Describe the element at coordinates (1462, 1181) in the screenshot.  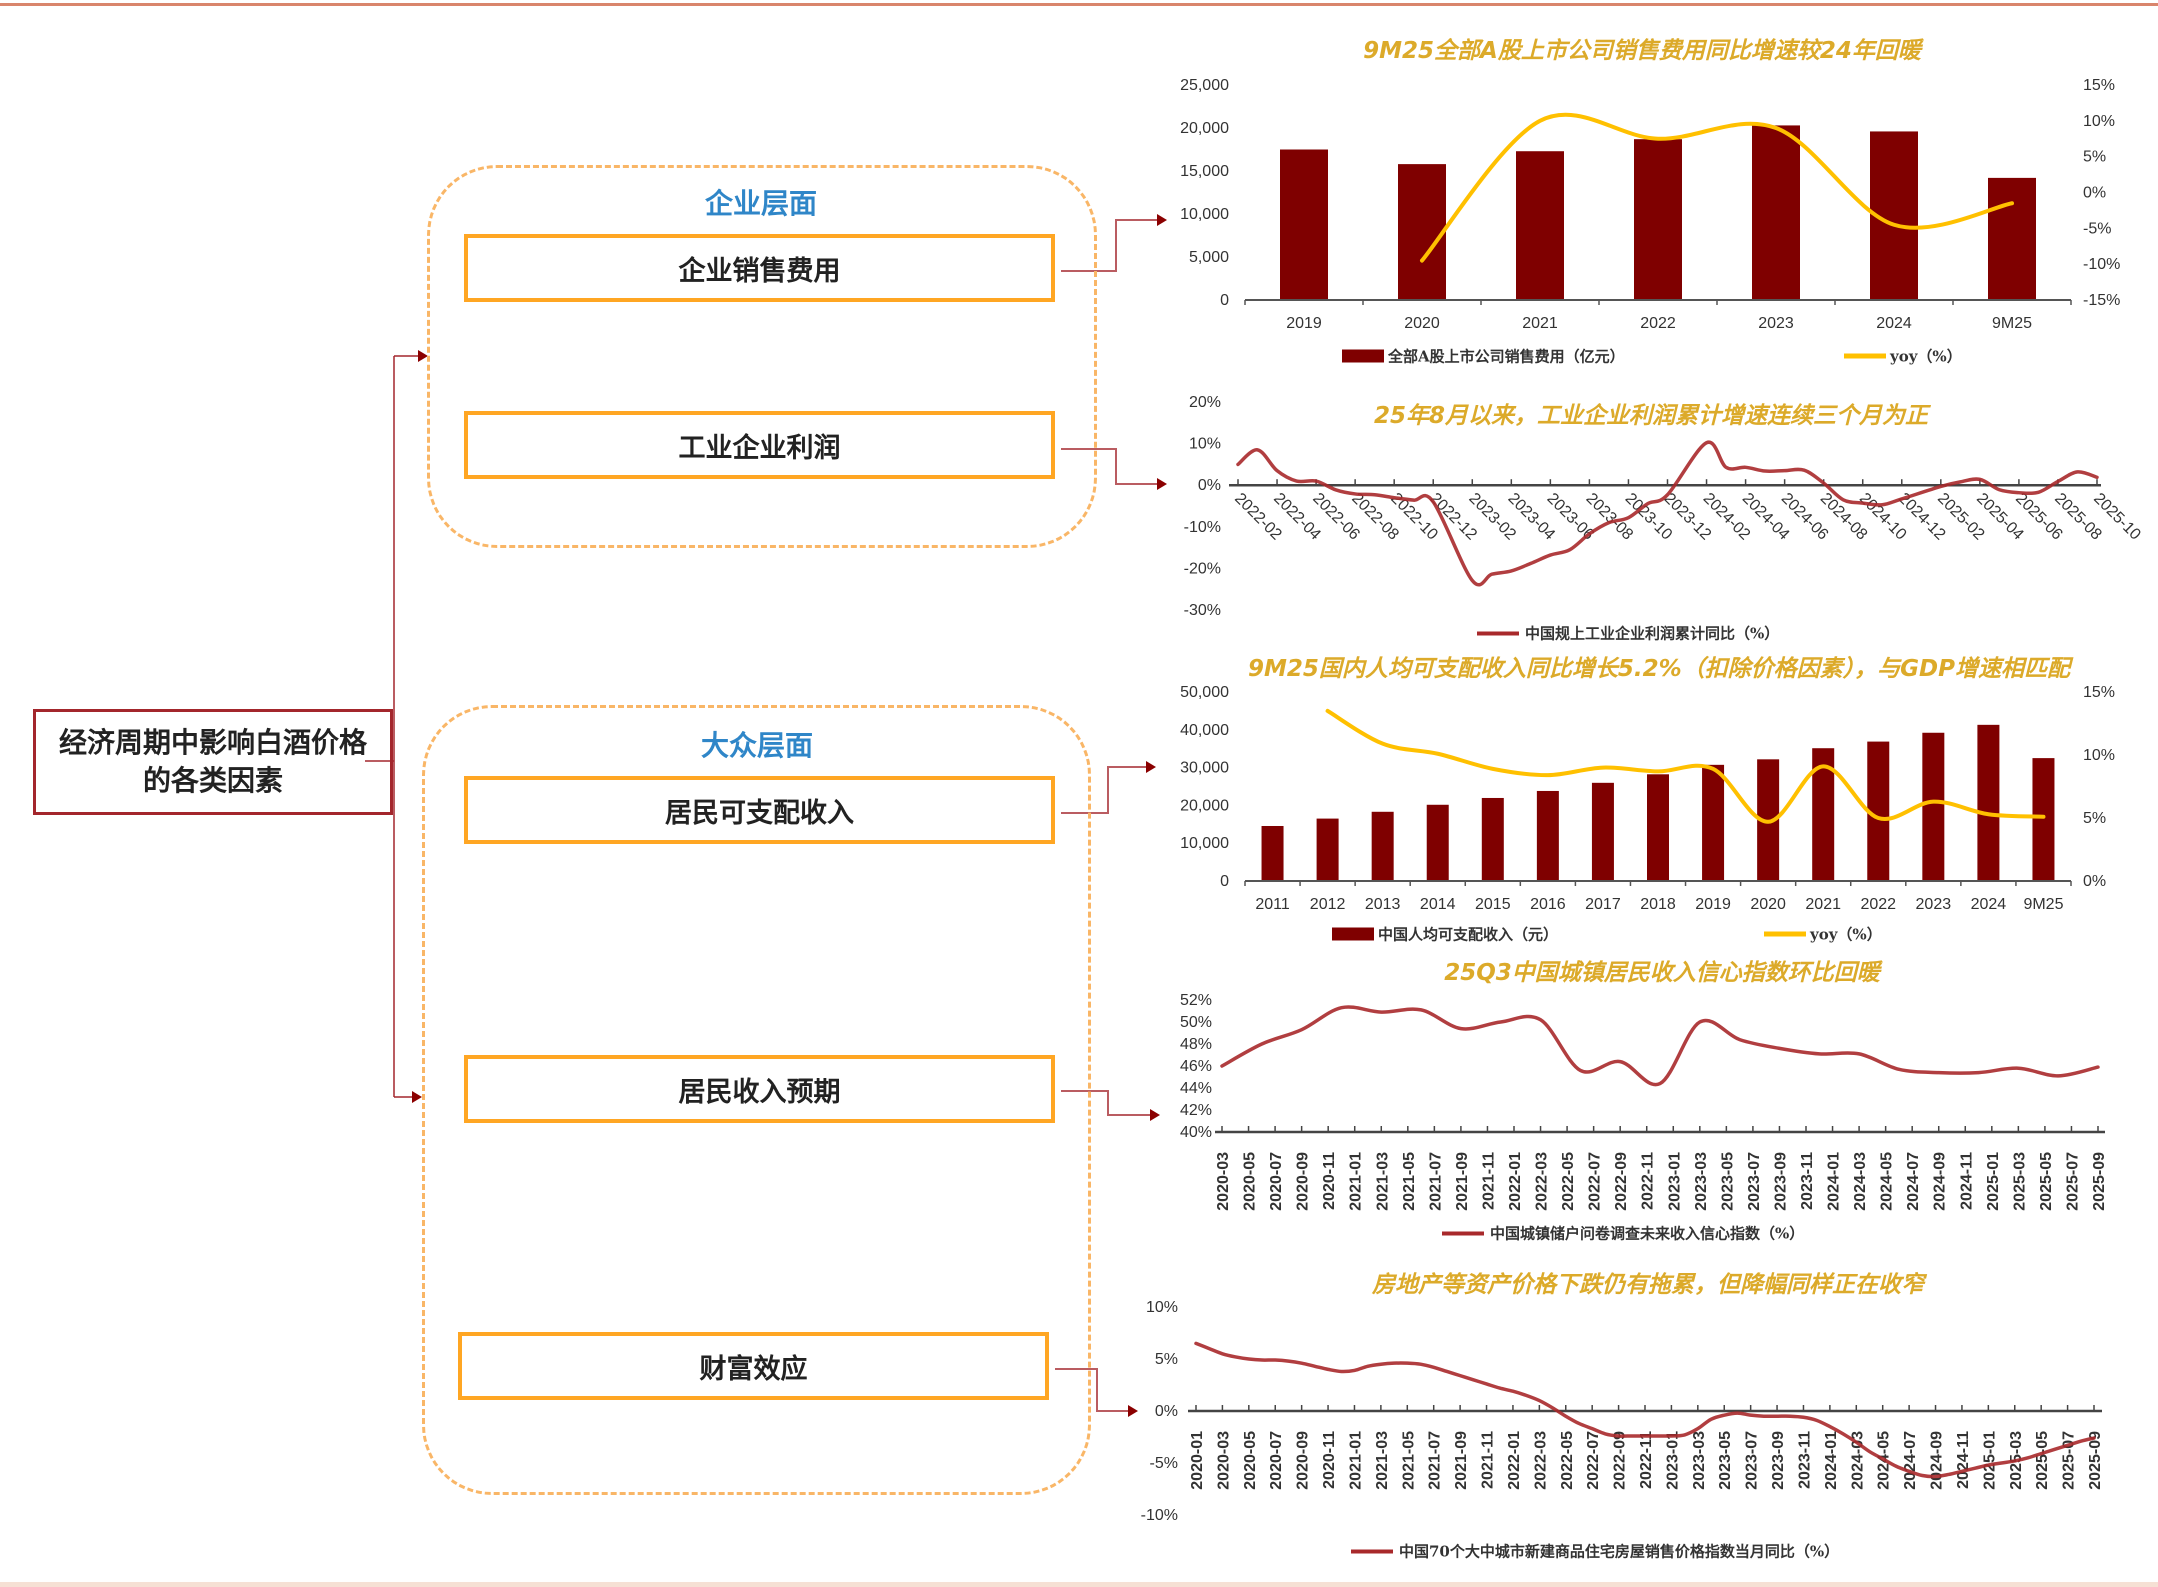
I see `x-tick-label: 2021-09` at that location.